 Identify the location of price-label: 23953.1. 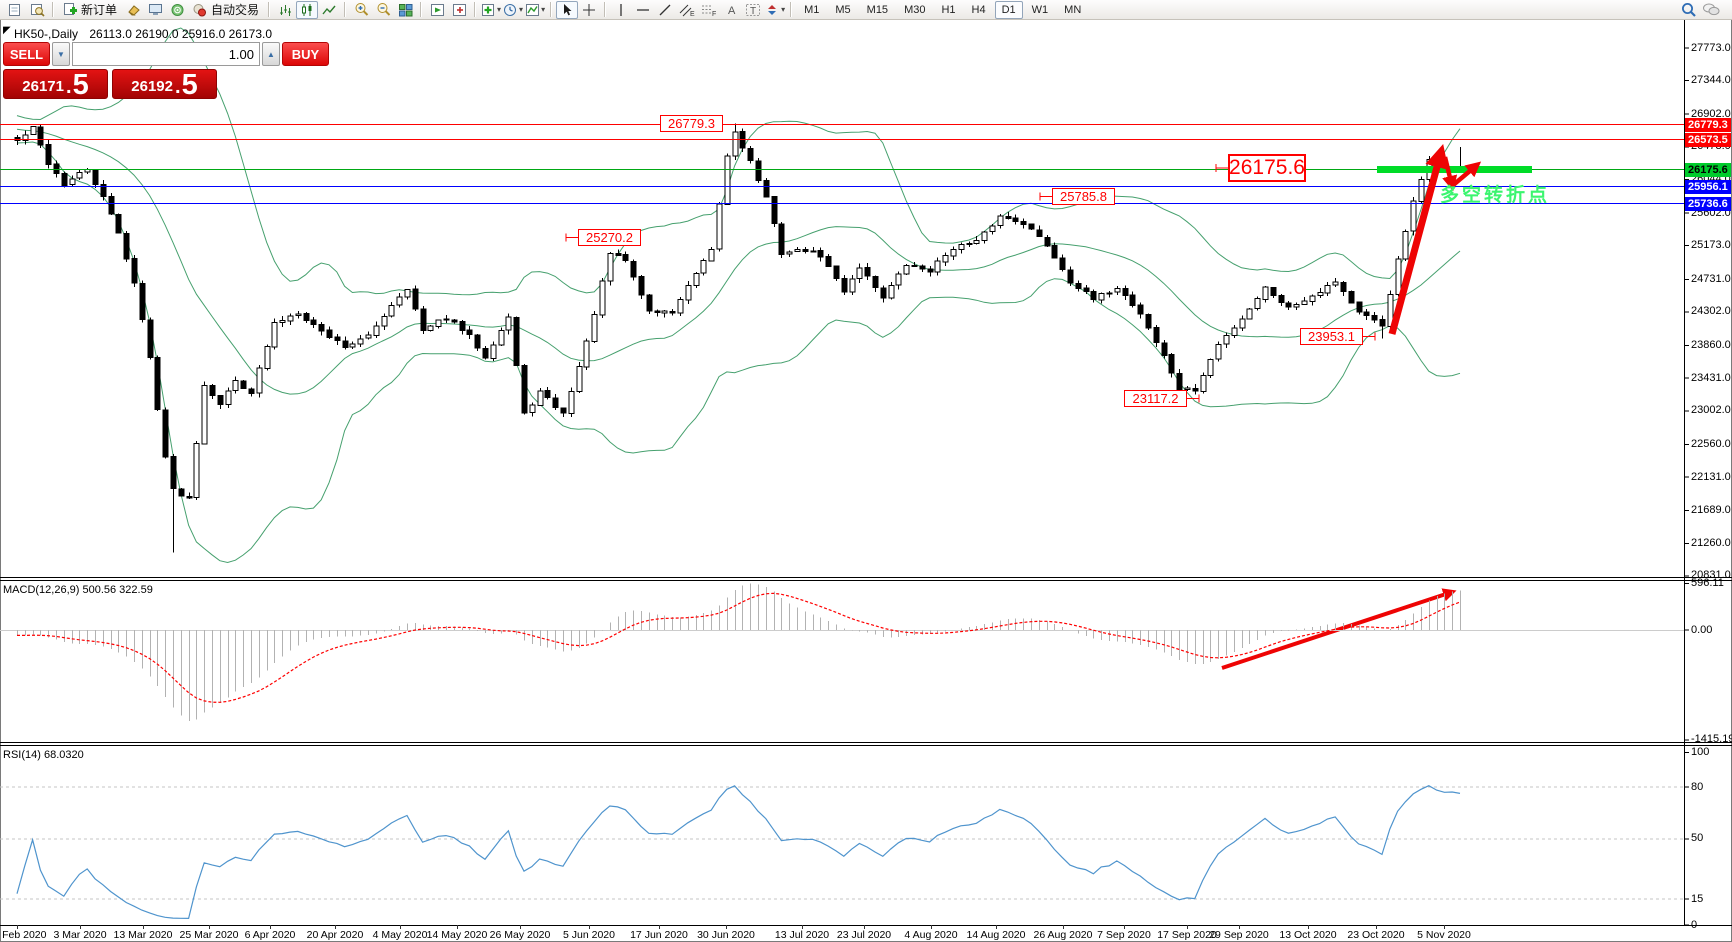
(1331, 336).